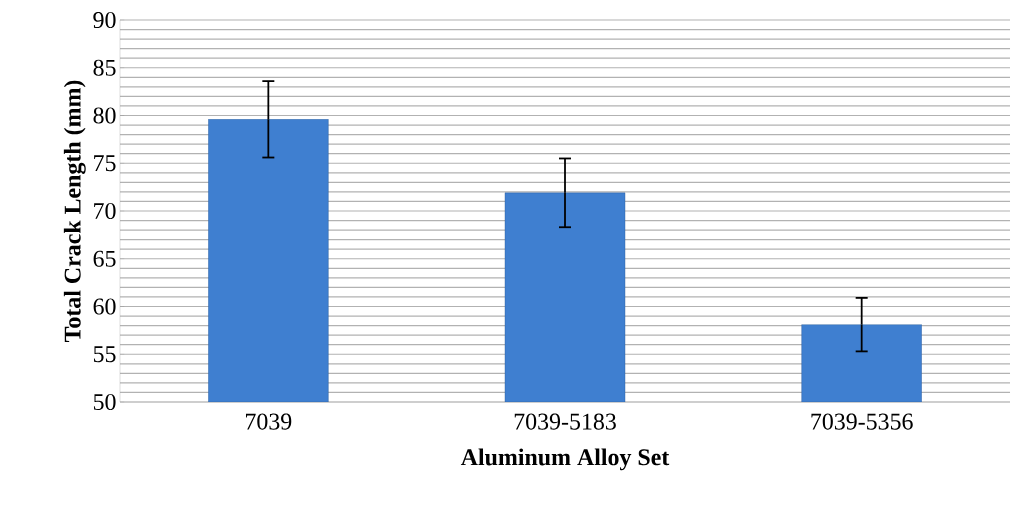 Image resolution: width=1014 pixels, height=521 pixels. Describe the element at coordinates (105, 163) in the screenshot. I see `y-tick-label: 75` at that location.